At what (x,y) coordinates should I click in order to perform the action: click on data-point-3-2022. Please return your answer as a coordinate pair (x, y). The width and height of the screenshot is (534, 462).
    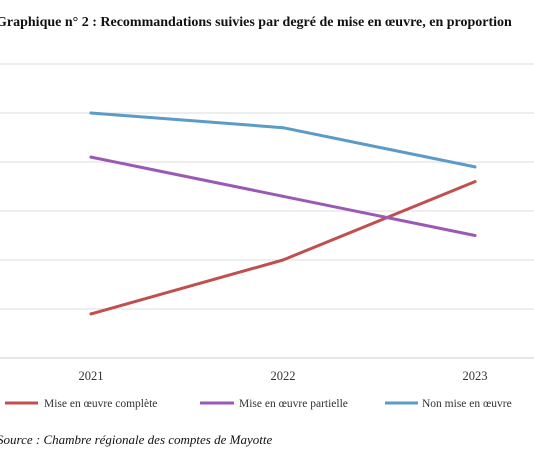
    Looking at the image, I should click on (283, 128).